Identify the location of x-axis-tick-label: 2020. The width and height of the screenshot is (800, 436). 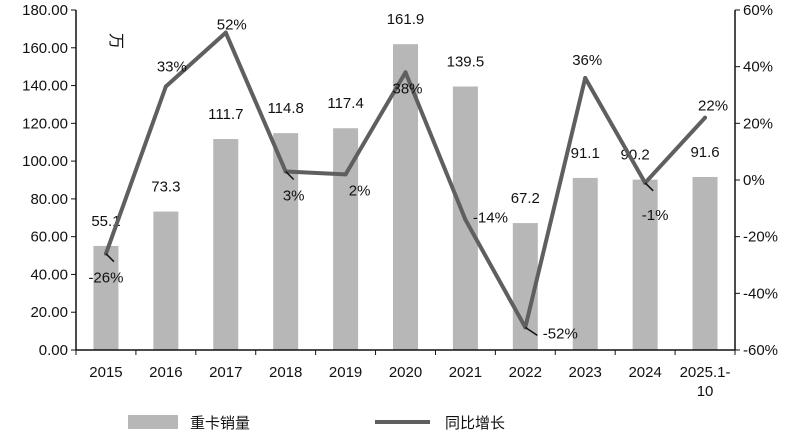
(405, 372).